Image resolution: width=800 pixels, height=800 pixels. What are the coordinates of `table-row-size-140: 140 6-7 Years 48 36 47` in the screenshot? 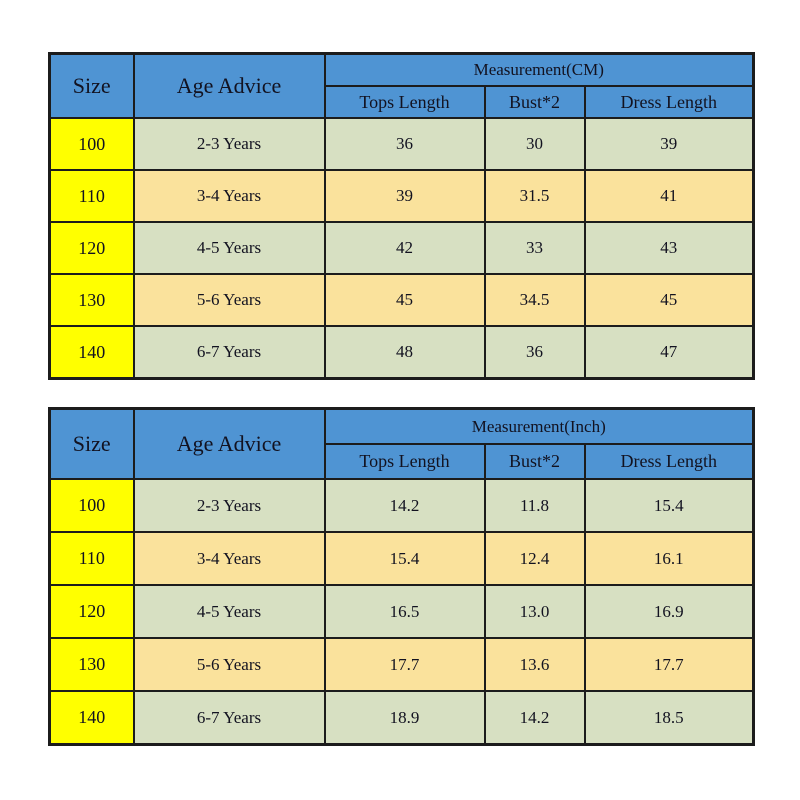 It's located at (401, 352).